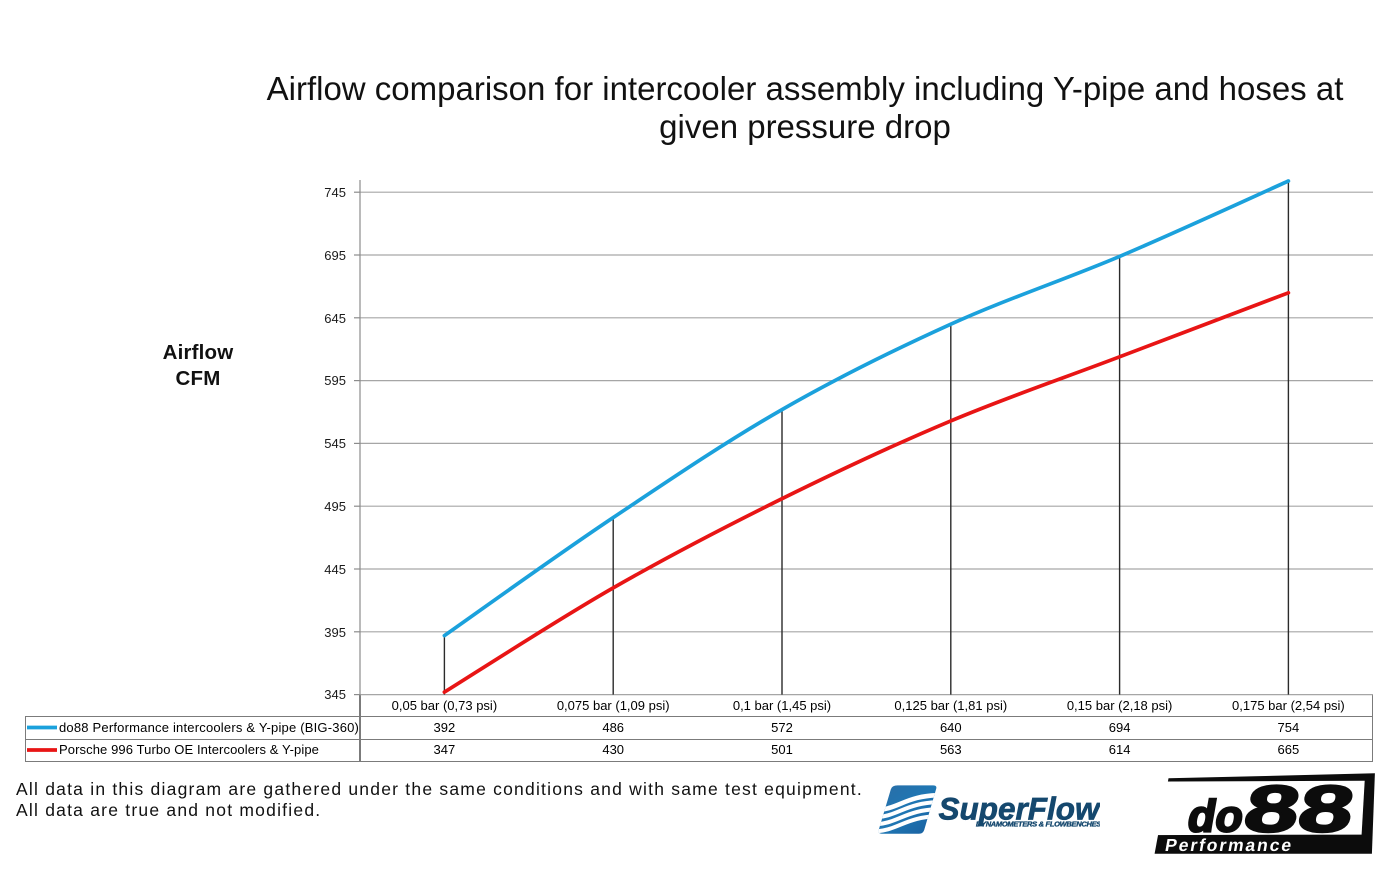 This screenshot has height=896, width=1385. Describe the element at coordinates (1021, 809) in the screenshot. I see `svg-text: SuperFlow` at that location.